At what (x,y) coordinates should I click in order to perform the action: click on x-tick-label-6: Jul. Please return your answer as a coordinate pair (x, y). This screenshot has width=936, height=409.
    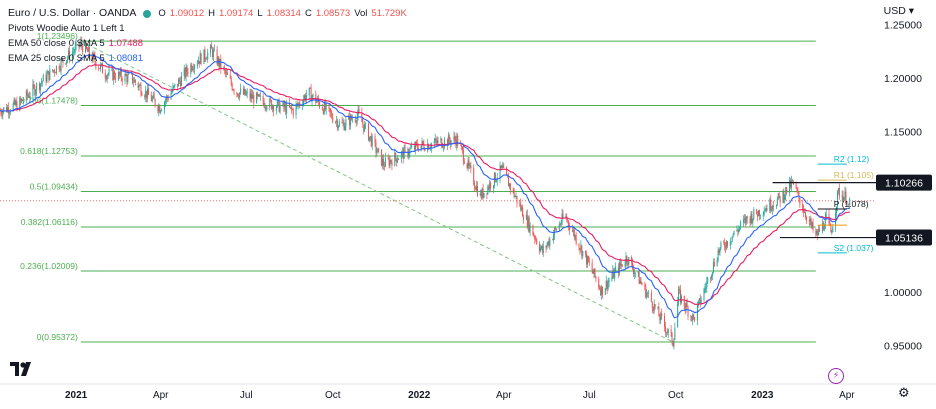
    Looking at the image, I should click on (589, 395).